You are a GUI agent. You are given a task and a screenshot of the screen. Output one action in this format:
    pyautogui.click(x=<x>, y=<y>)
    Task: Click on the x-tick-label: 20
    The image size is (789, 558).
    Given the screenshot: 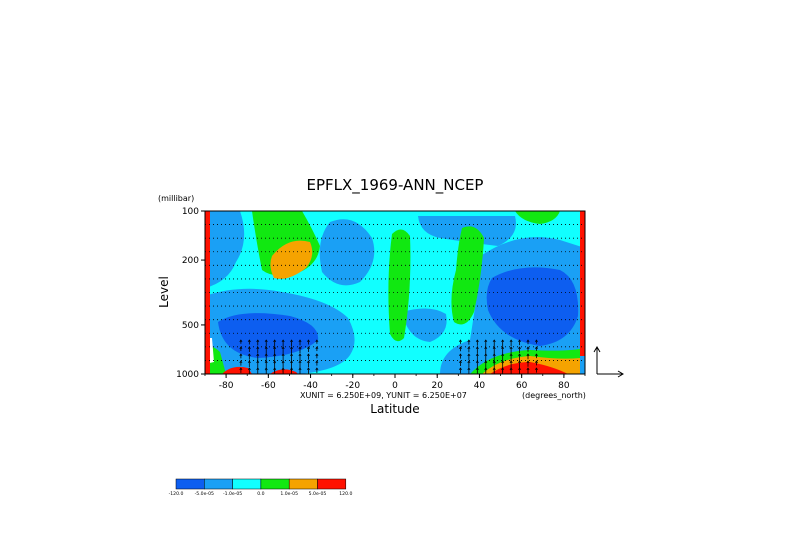 What is the action you would take?
    pyautogui.click(x=437, y=386)
    